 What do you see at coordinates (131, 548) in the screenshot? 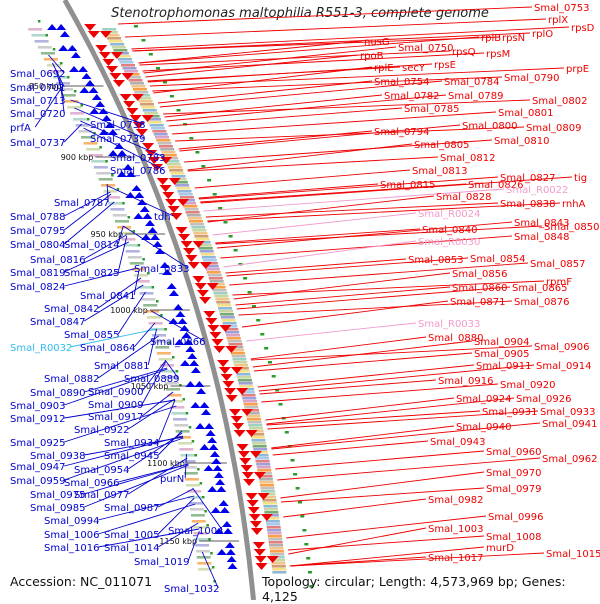
I see `forward-gene-label: Smal_1014` at bounding box center [131, 548].